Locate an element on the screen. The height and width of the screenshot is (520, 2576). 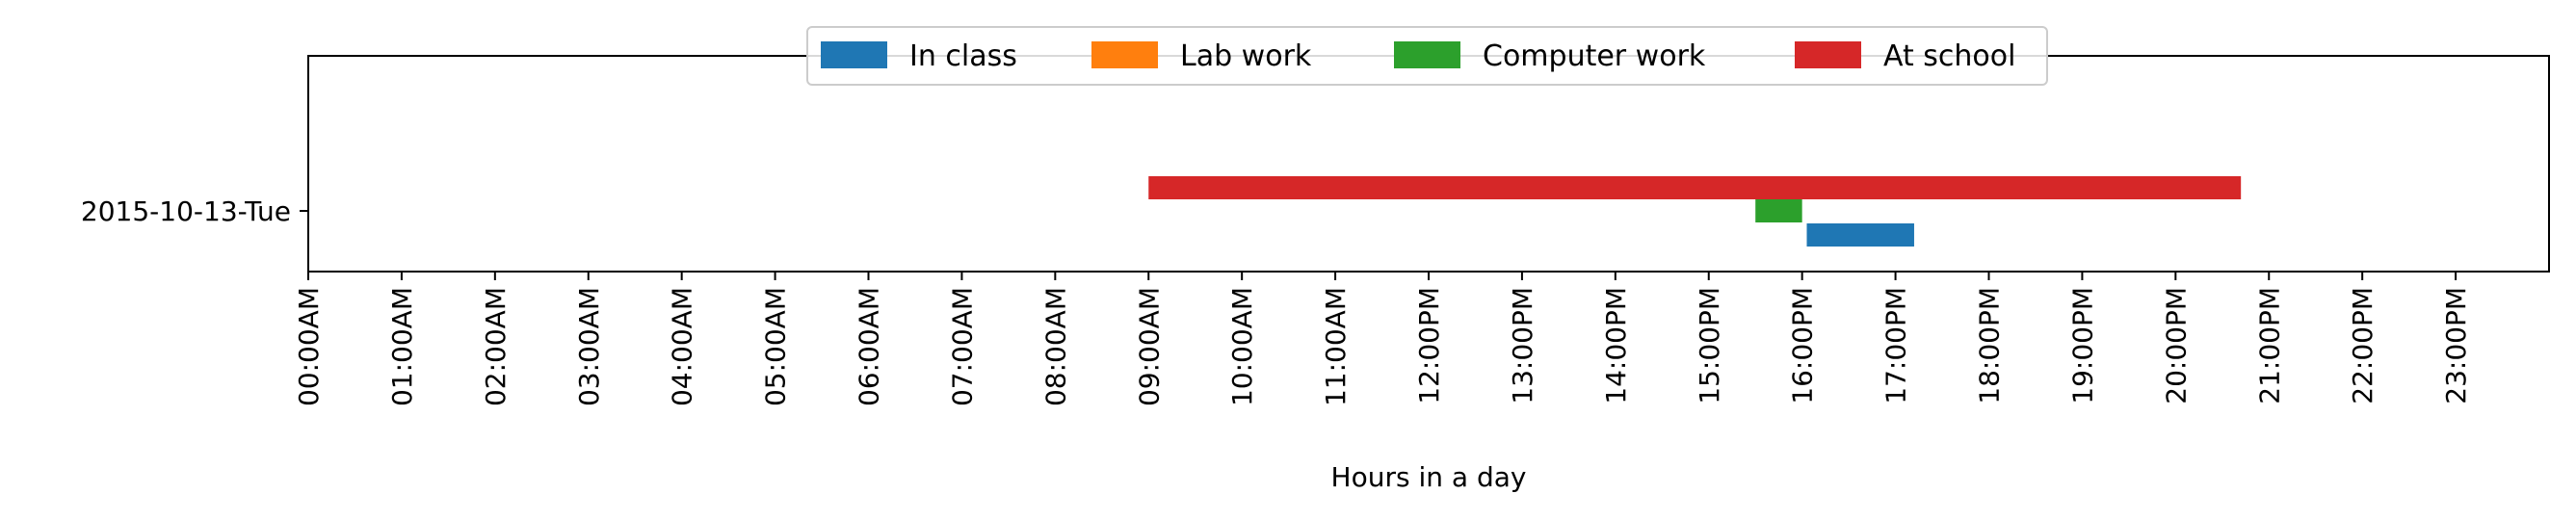
x-tick-label: 13:00PM is located at coordinates (1522, 345).